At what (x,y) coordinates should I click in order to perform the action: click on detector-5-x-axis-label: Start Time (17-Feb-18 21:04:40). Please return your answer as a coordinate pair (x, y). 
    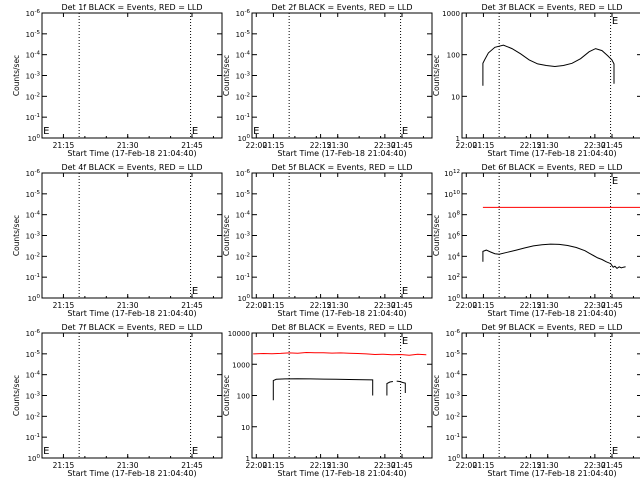
    Looking at the image, I should click on (341, 313).